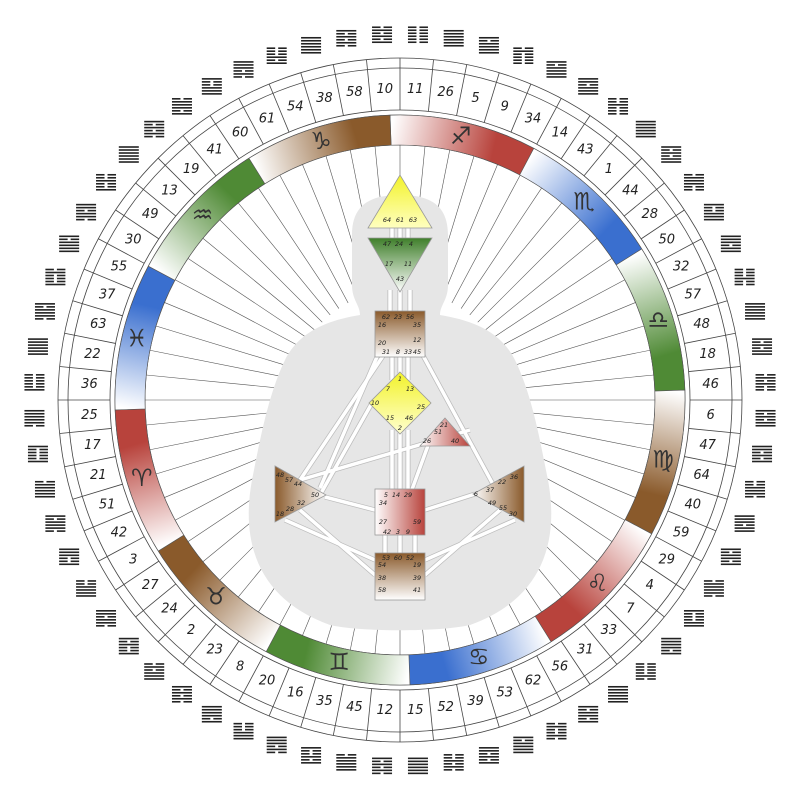 This screenshot has height=800, width=800. Describe the element at coordinates (502, 482) in the screenshot. I see `center-gate: 22` at that location.